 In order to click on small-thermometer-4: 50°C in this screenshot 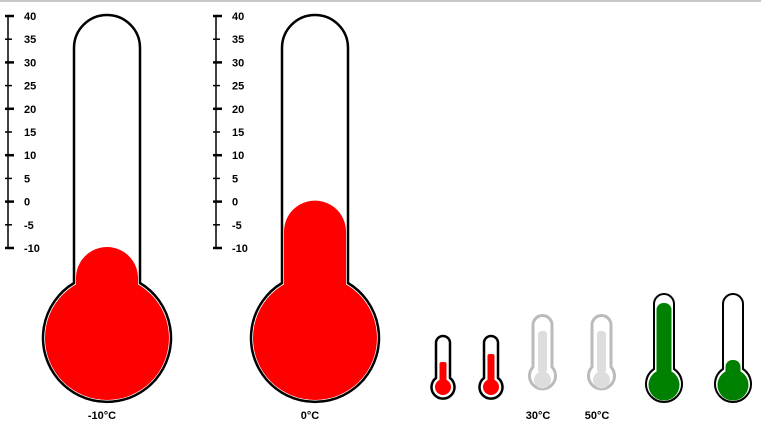, I will do `click(600, 368)`.